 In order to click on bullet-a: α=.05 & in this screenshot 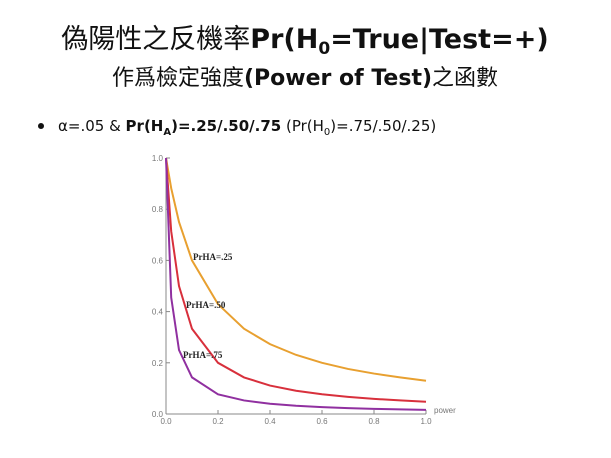, I will do `click(92, 126)`.